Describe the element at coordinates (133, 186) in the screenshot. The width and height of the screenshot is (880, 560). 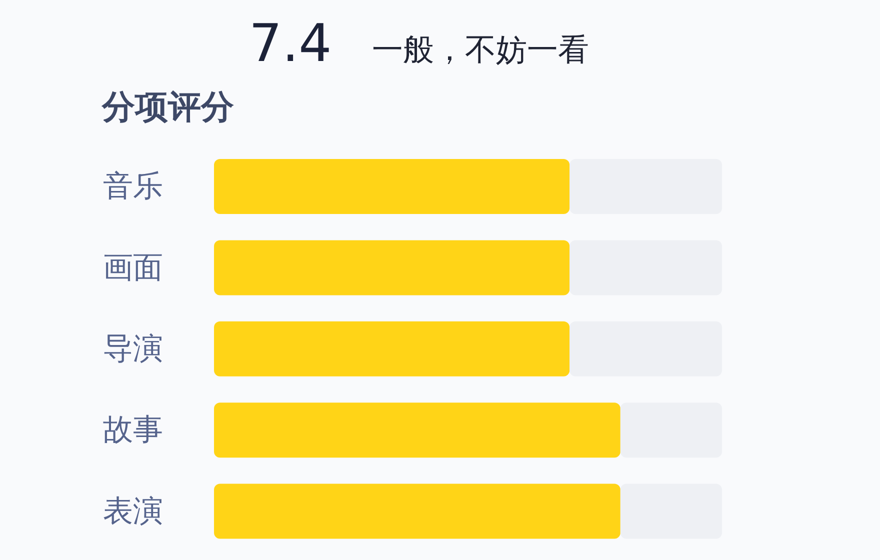
I see `y-tick-label: 音乐` at that location.